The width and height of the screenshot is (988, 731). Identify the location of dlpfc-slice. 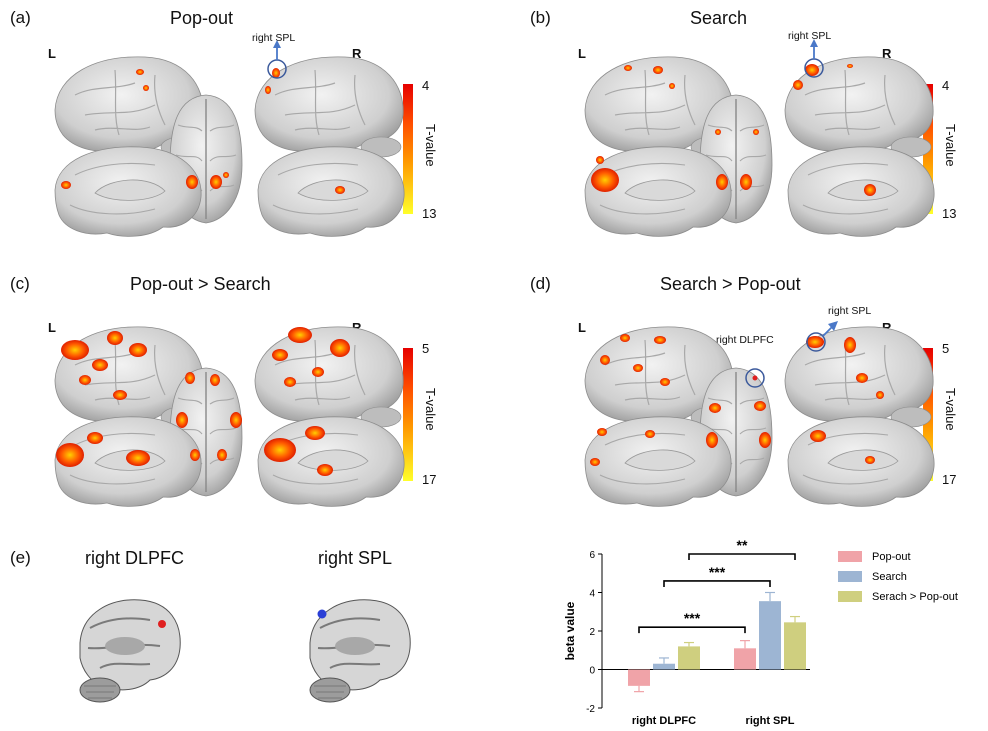
(130, 651).